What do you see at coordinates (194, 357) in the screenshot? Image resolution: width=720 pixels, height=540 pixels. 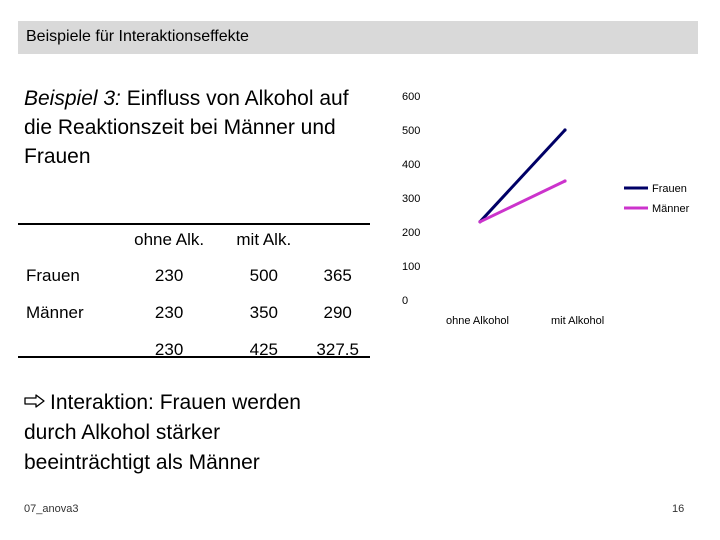 I see `table-bottom-rule` at bounding box center [194, 357].